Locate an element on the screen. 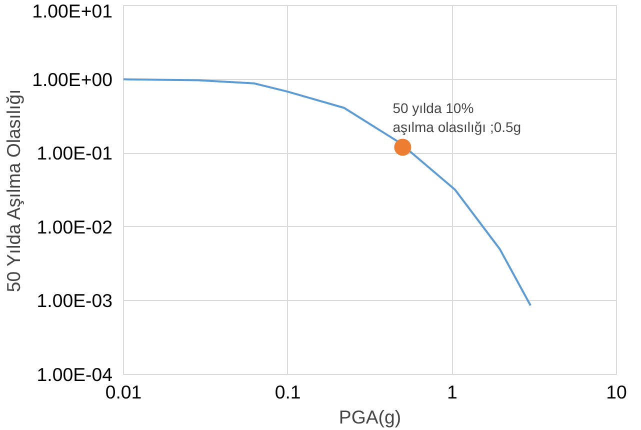 The width and height of the screenshot is (641, 430). annotation: 50 yılda 10% aşılma olasılığı ;0.5g is located at coordinates (457, 118).